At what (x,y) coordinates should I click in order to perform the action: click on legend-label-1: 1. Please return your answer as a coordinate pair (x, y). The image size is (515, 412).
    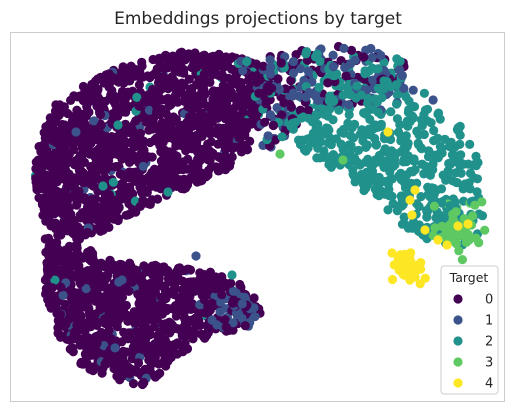
    Looking at the image, I should click on (489, 321).